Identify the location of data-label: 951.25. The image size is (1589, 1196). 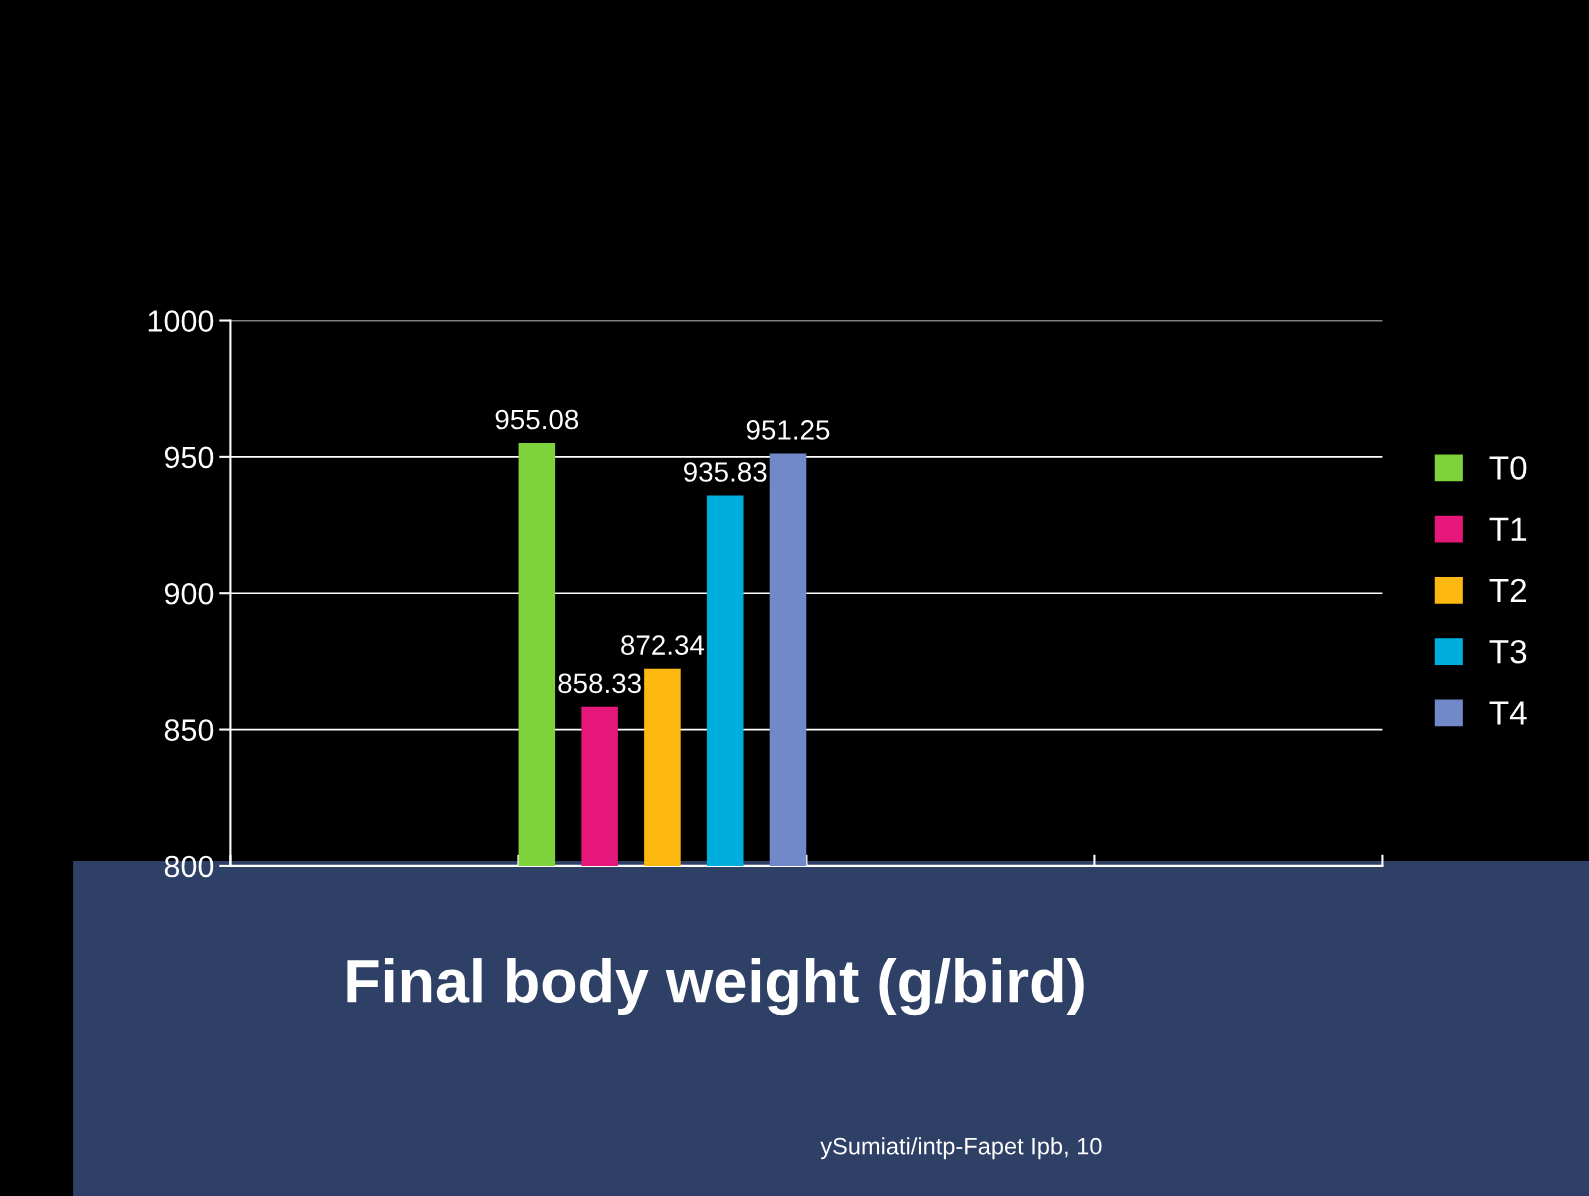
(788, 430).